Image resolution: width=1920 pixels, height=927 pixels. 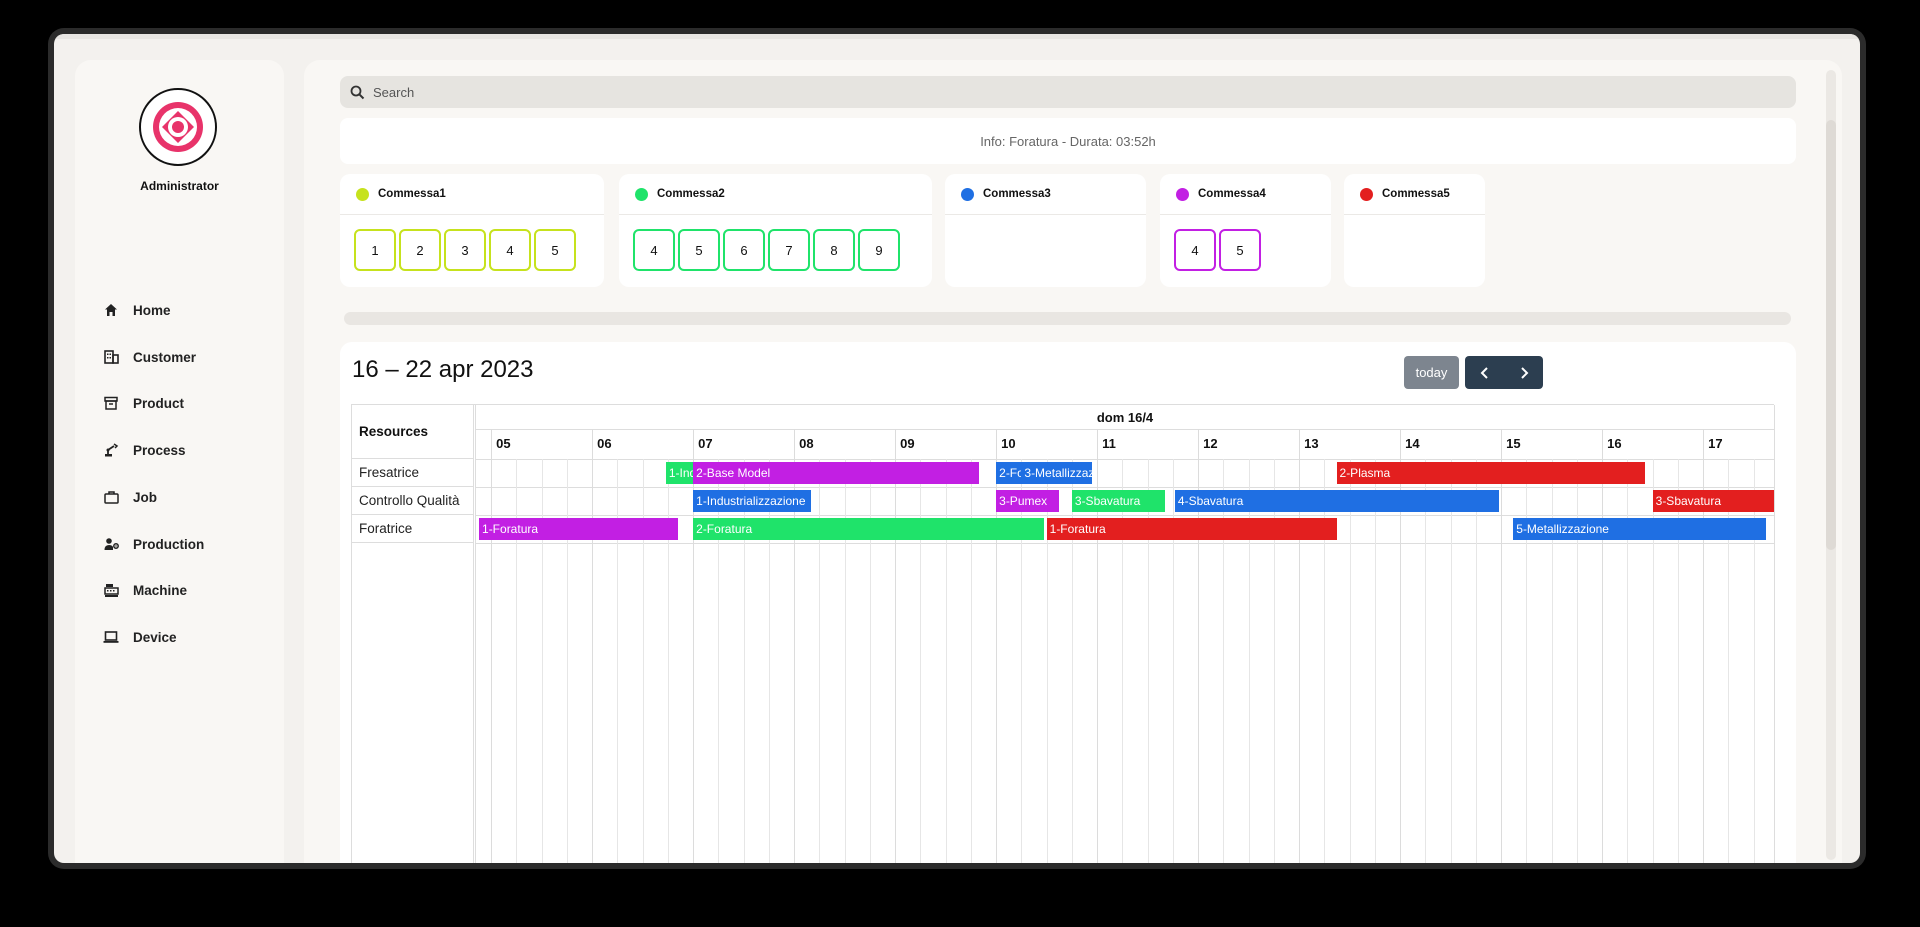 What do you see at coordinates (1614, 443) in the screenshot?
I see `hour-label: 16` at bounding box center [1614, 443].